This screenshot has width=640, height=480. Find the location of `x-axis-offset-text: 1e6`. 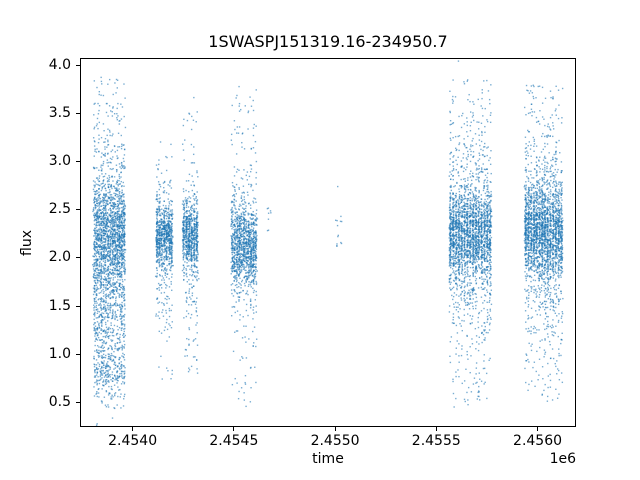

x-axis-offset-text: 1e6 is located at coordinates (562, 459).